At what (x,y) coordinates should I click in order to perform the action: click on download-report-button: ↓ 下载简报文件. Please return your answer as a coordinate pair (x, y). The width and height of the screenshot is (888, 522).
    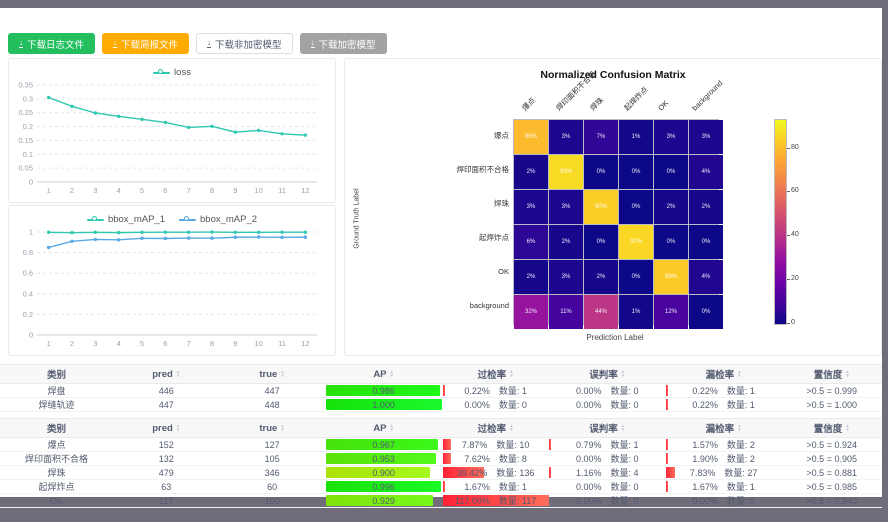
    Looking at the image, I should click on (146, 43).